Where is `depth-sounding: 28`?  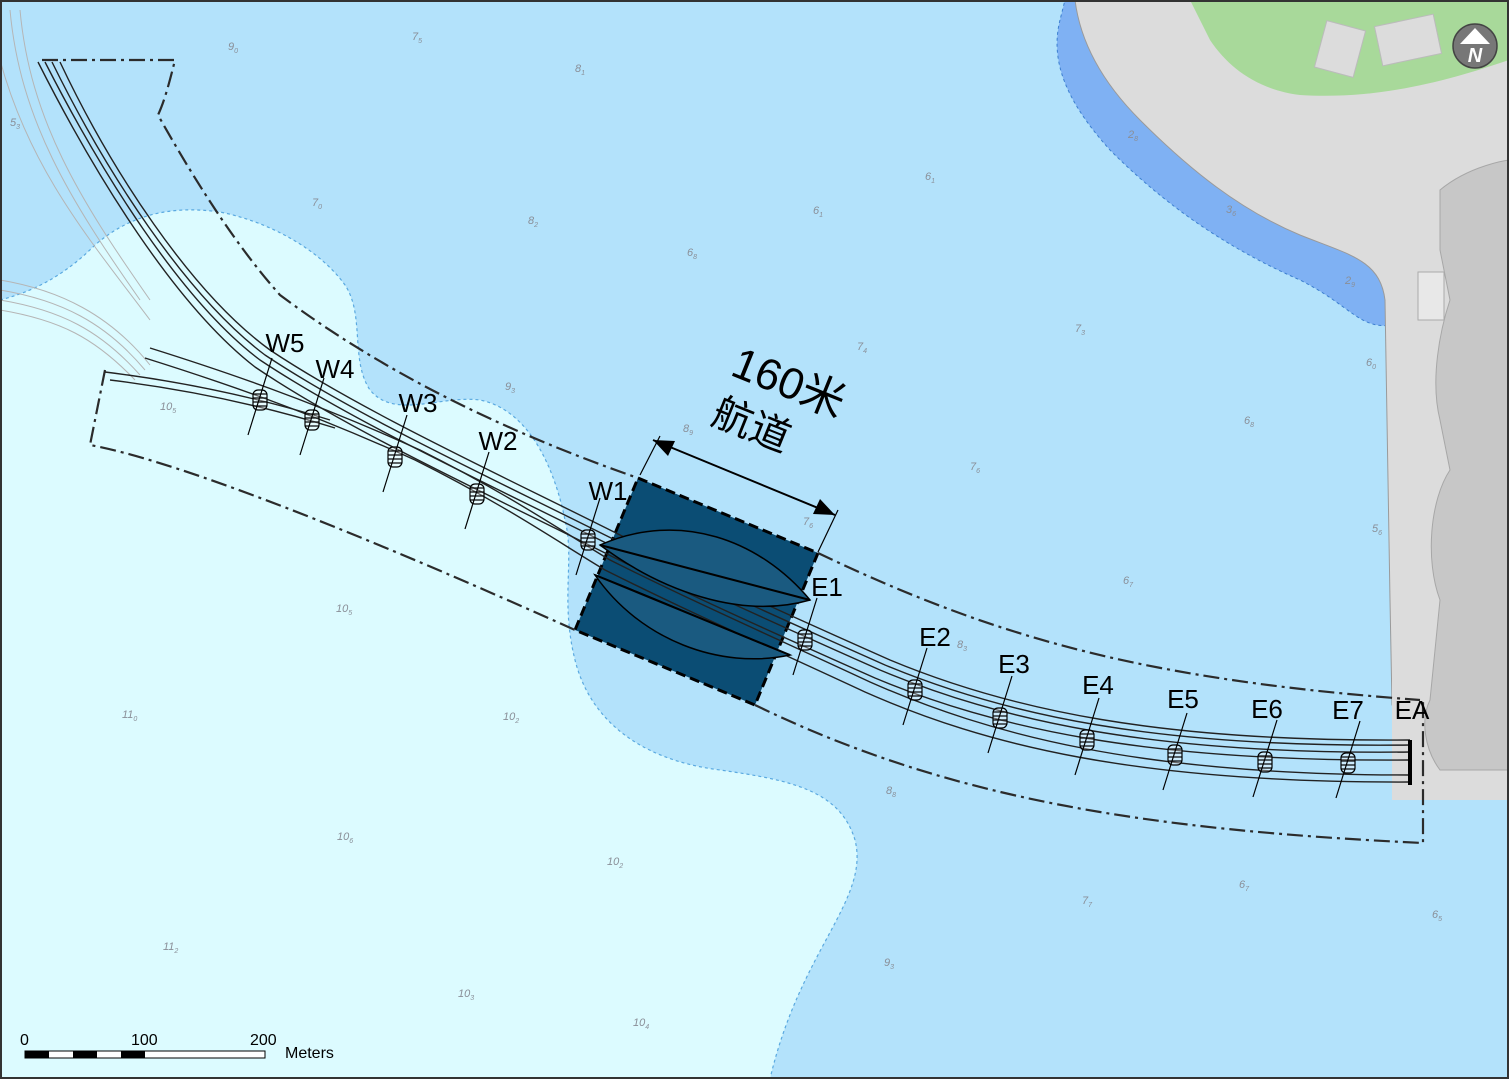 depth-sounding: 28 is located at coordinates (1132, 136).